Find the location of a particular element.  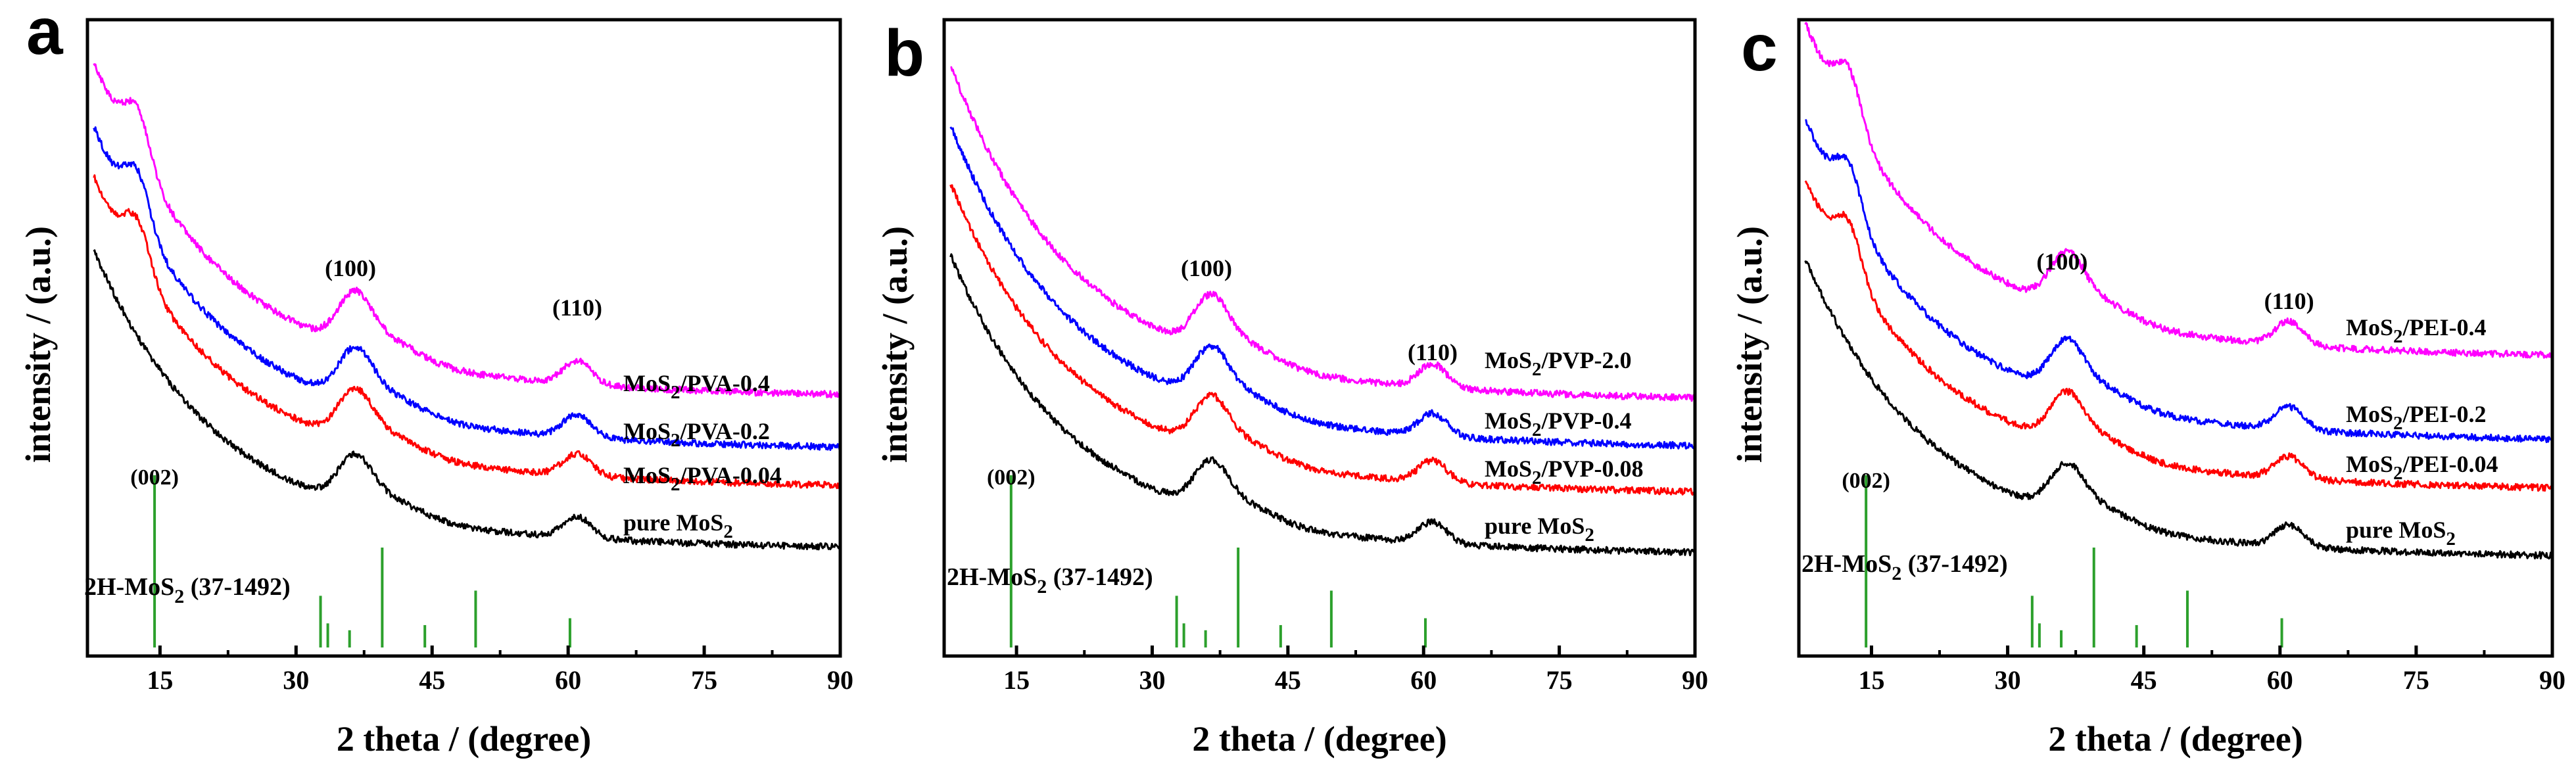

series-label: MoS2/PVP-2.0 is located at coordinates (1558, 364).